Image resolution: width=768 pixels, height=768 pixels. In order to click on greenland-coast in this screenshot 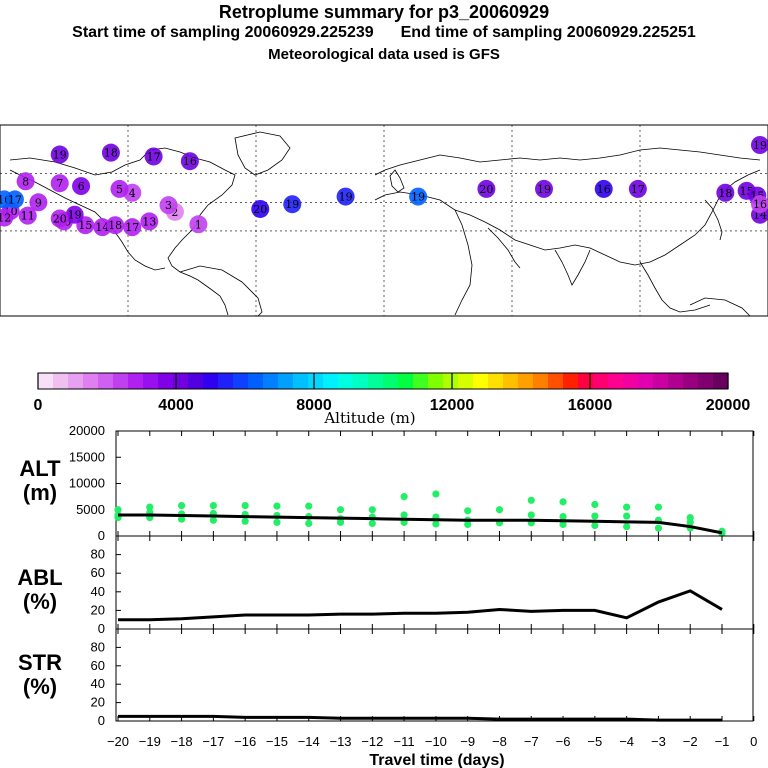, I will do `click(262, 153)`.